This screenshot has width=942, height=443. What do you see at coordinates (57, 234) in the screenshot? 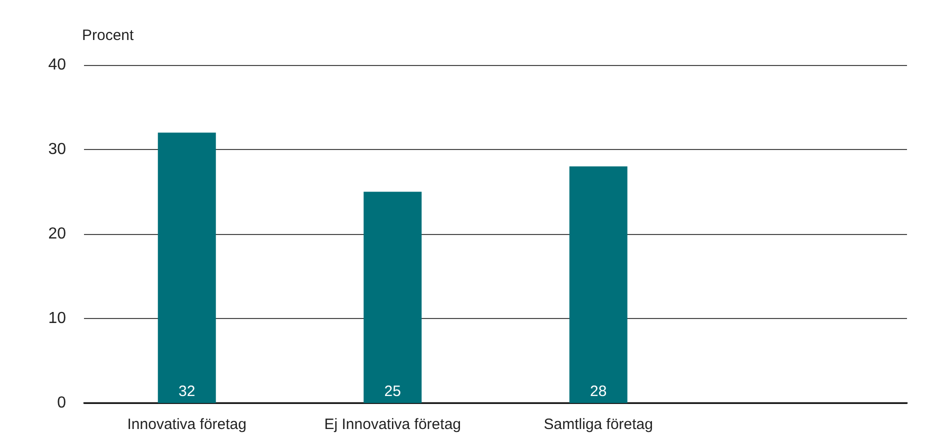
I see `y-tick-label: 20` at bounding box center [57, 234].